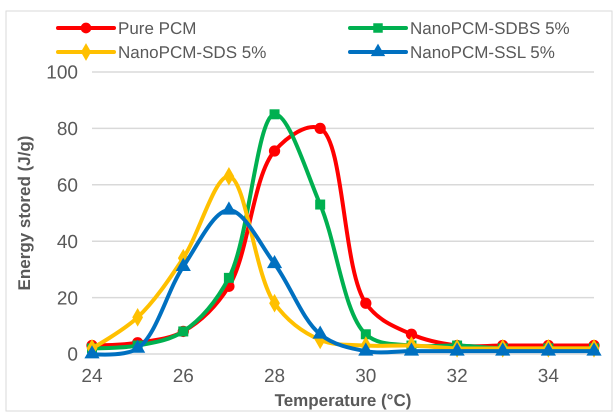 The width and height of the screenshot is (616, 414). Describe the element at coordinates (549, 376) in the screenshot. I see `x-tick-label: 34` at that location.